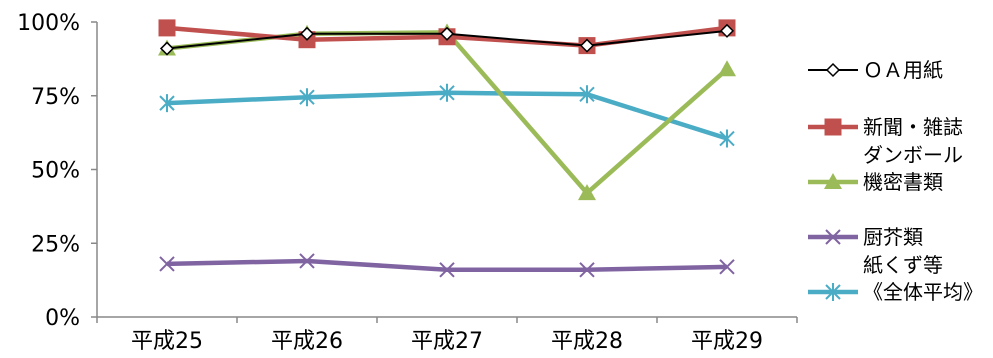 This screenshot has height=358, width=993. Describe the element at coordinates (307, 341) in the screenshot. I see `x-tick-label: 平成26` at that location.